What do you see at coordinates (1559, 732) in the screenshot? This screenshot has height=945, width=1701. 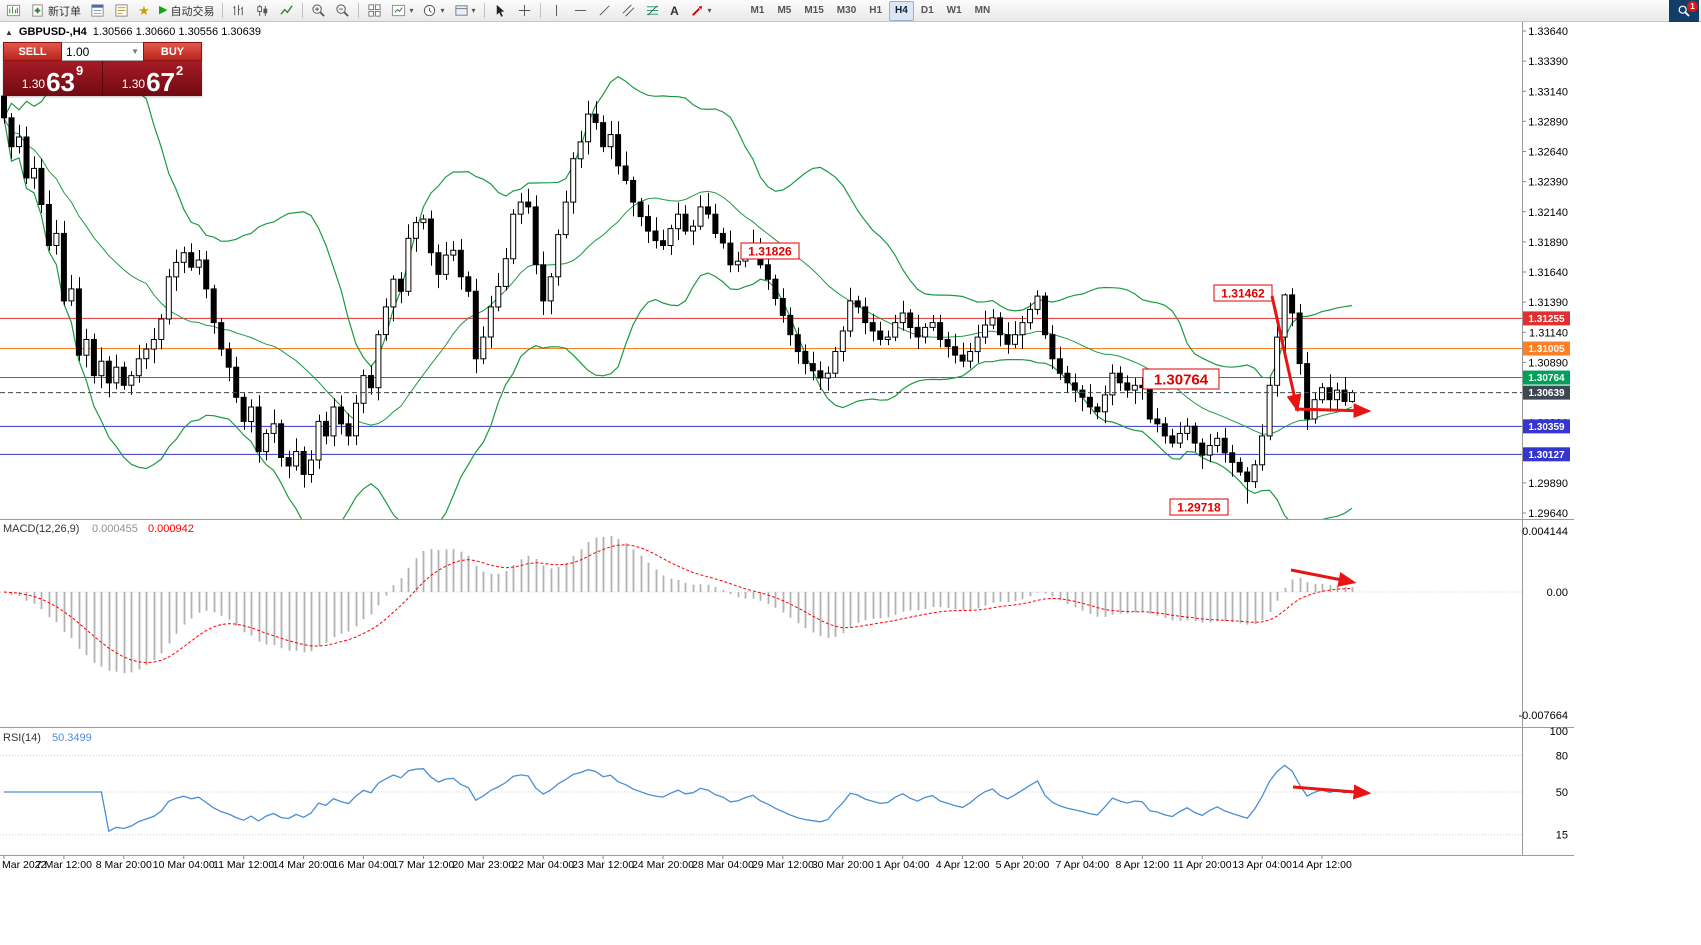 I see `svg-text: 100` at bounding box center [1559, 732].